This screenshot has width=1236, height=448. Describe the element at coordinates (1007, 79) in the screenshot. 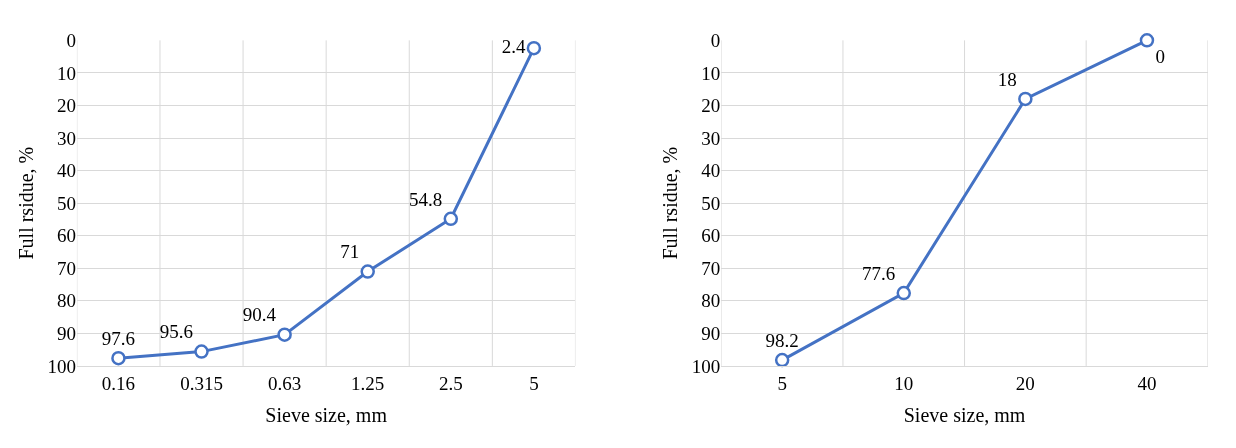

I see `data-label: 18` at that location.